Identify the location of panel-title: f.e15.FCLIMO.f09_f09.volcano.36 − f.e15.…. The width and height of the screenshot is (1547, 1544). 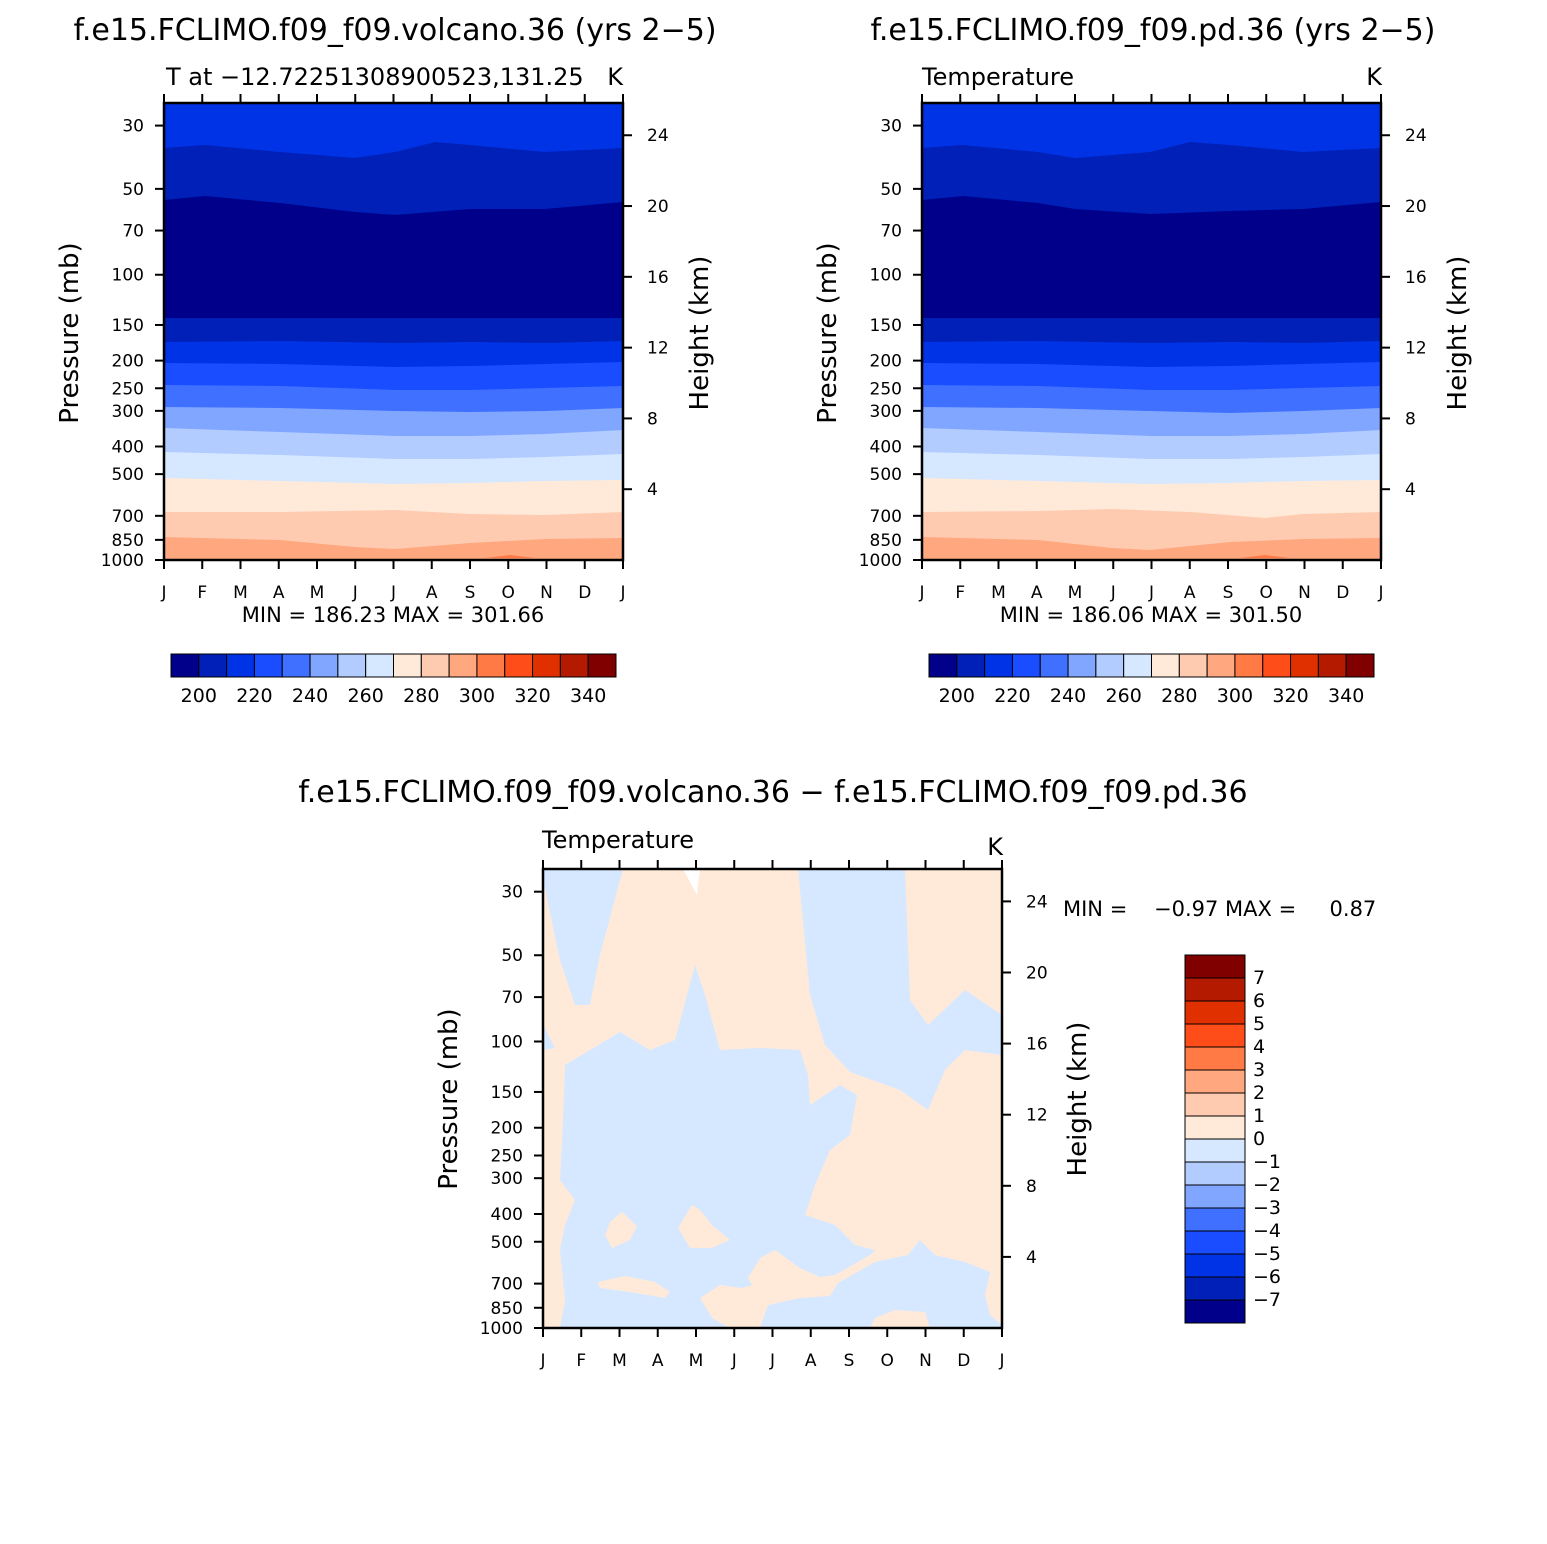
(772, 792).